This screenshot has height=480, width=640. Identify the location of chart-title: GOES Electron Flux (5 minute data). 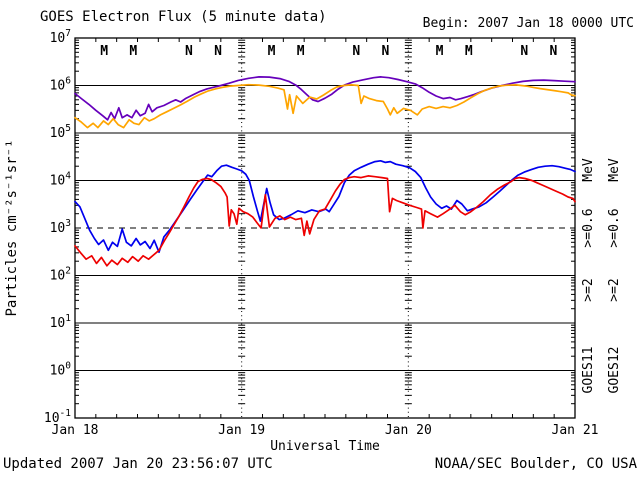
(183, 17).